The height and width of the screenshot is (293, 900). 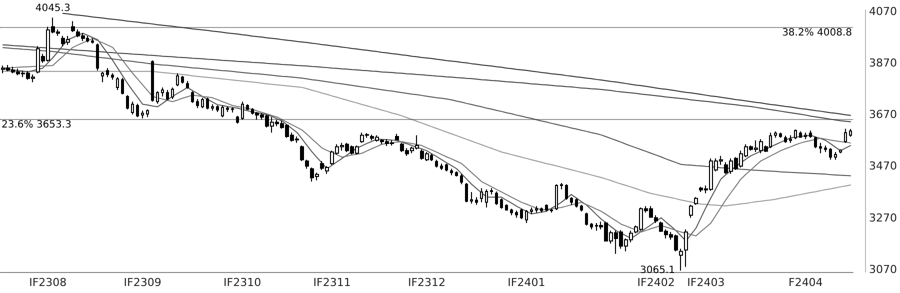 What do you see at coordinates (706, 282) in the screenshot?
I see `x-tick-label: IF2403` at bounding box center [706, 282].